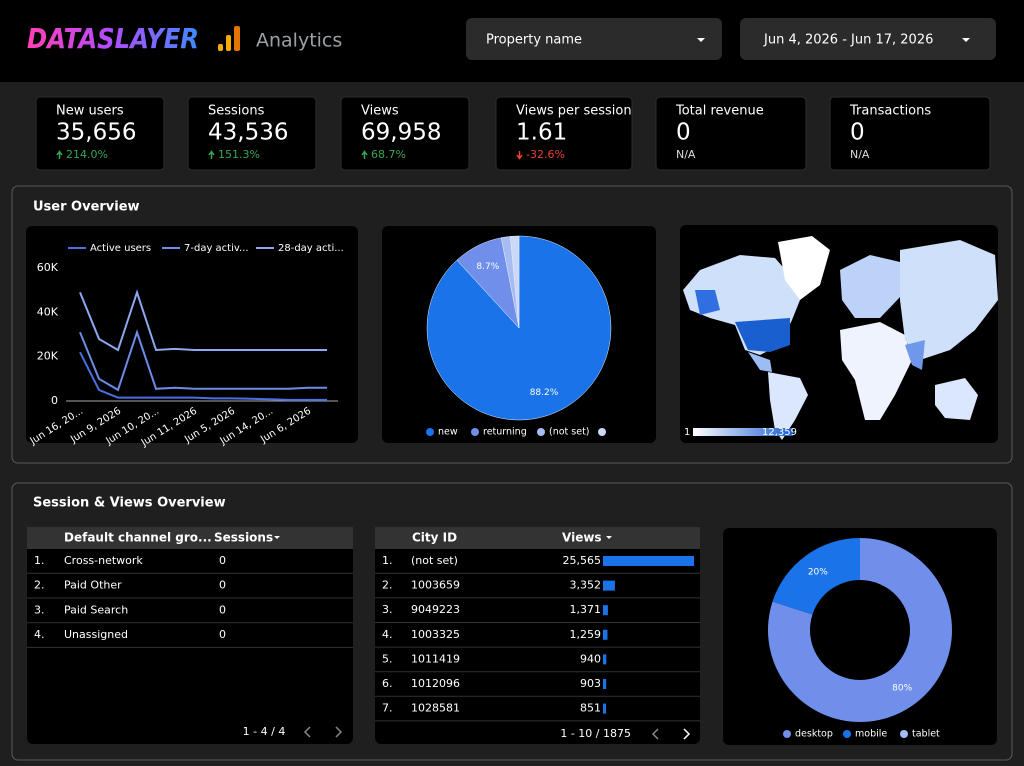  Describe the element at coordinates (848, 40) in the screenshot. I see `date-range-label: Jun 4, 2026 - Jun 17, 2026` at that location.